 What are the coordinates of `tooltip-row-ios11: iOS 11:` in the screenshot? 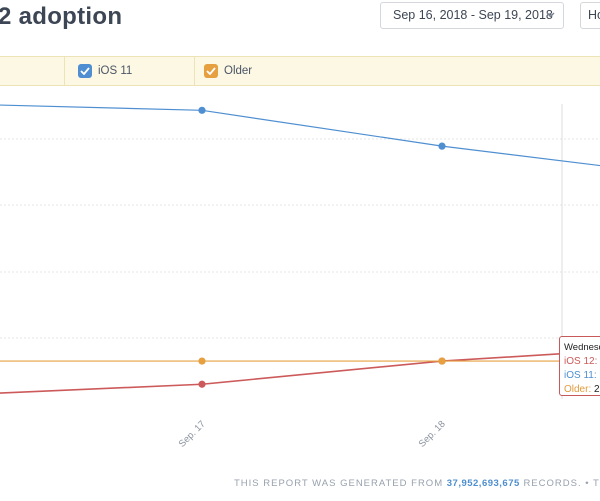 It's located at (582, 376).